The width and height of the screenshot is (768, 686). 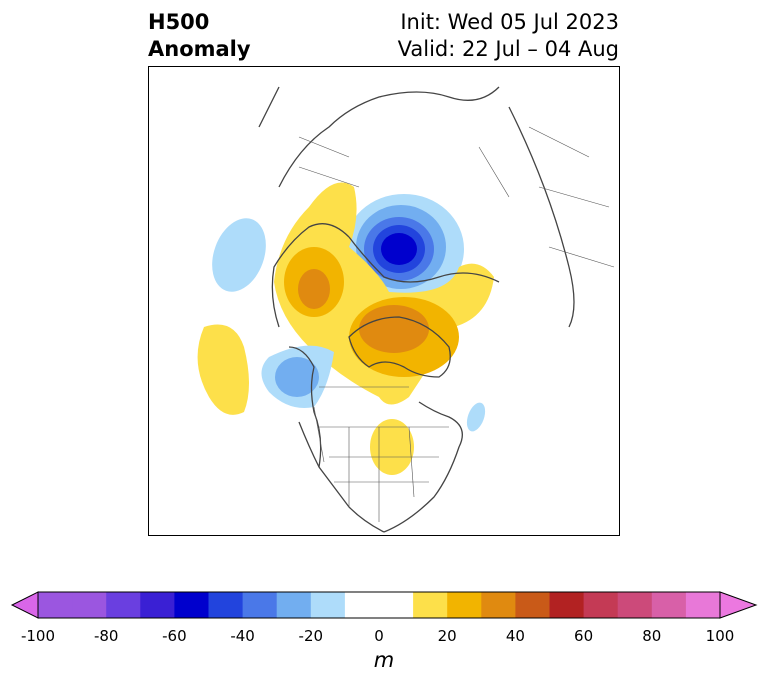 I want to click on positive-anomaly-central-us, so click(x=392, y=447).